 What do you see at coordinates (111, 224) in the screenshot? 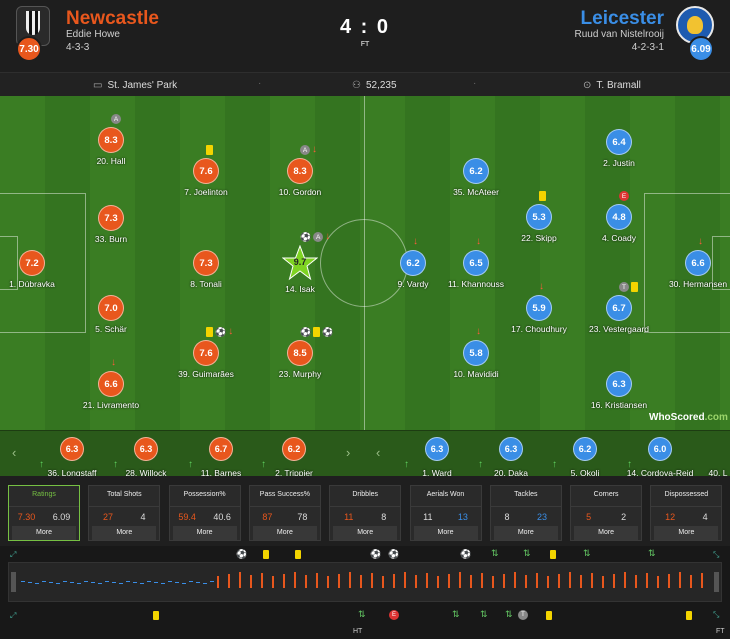
I see `player-33-burn: 7.3 33. Burn` at bounding box center [111, 224].